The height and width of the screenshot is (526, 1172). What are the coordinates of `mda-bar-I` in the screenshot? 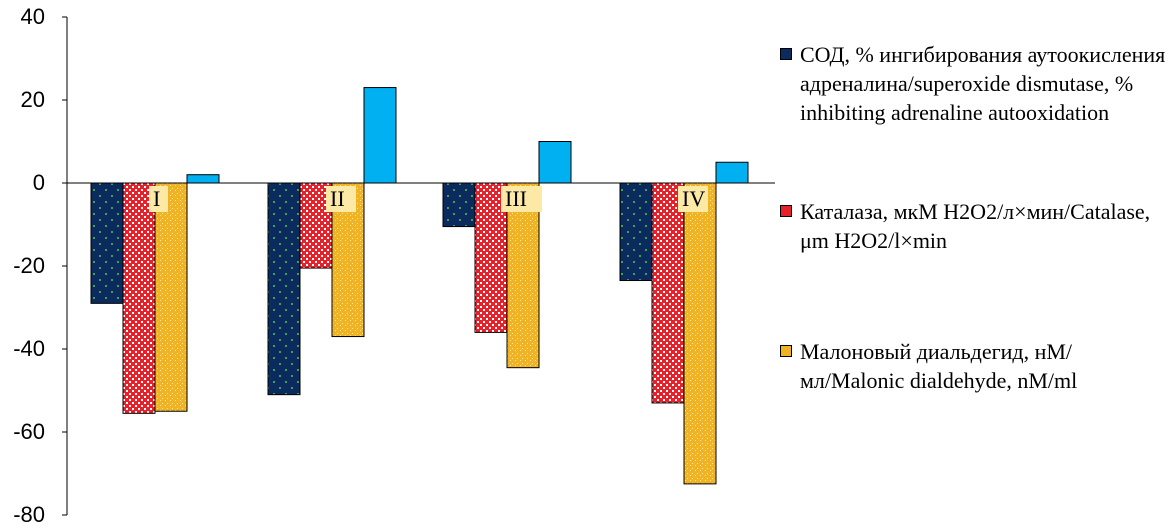 It's located at (171, 297).